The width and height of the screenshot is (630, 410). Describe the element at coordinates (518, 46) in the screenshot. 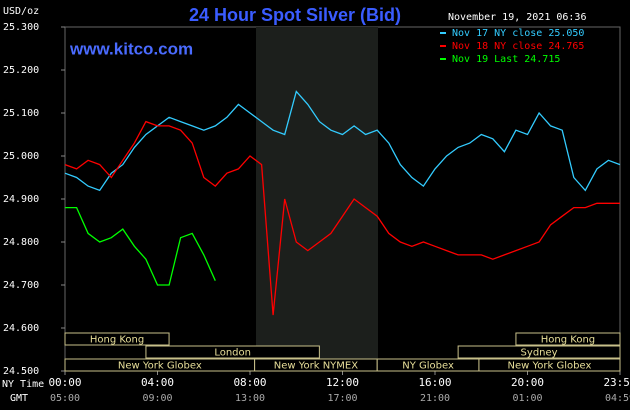

I see `legend-label: Nov 18 NY close 24.765` at that location.